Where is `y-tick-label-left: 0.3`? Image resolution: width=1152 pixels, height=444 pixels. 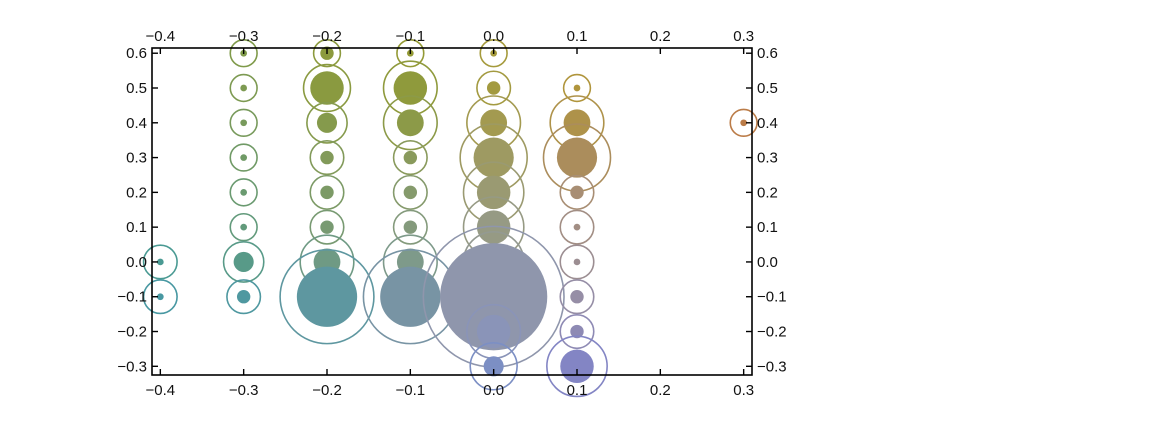 y-tick-label-left: 0.3 is located at coordinates (136, 158).